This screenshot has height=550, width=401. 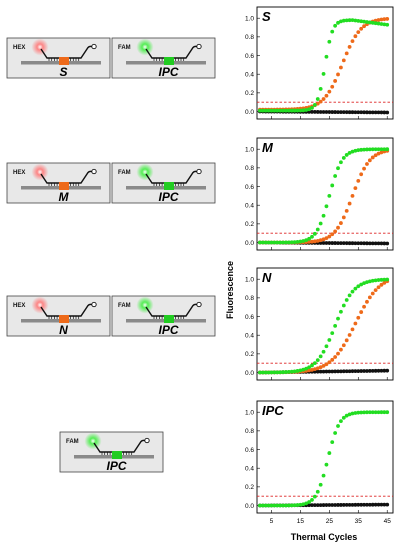 I want to click on series-green, so click(x=323, y=65).